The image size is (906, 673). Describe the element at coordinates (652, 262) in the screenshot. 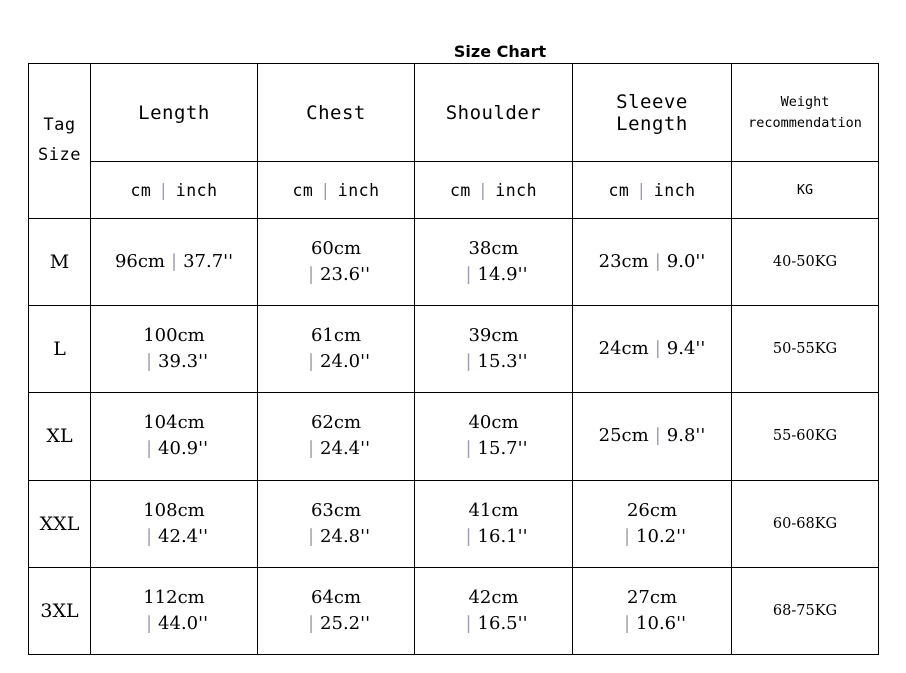

I see `cell-sleeve-length: 23cm | 9.0''` at that location.